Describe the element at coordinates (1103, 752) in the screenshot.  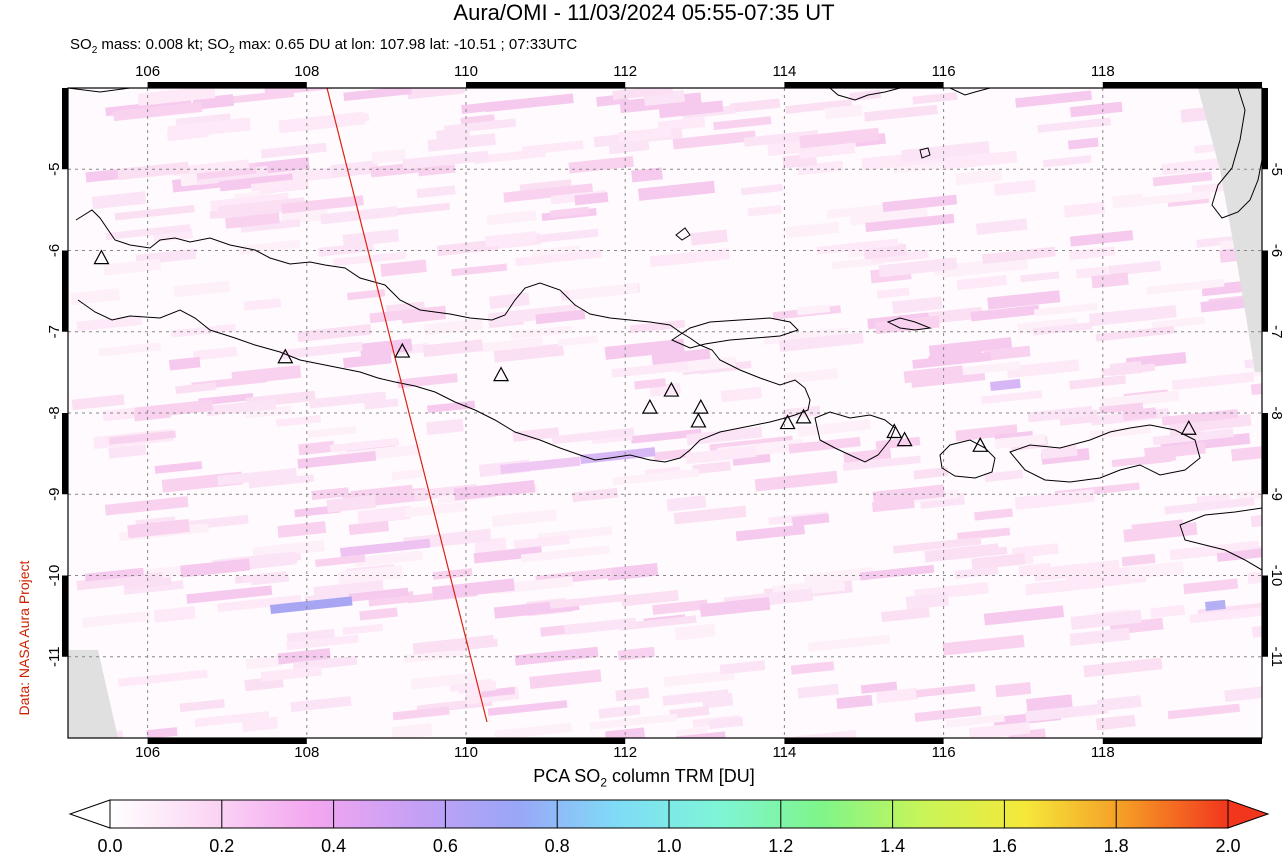
I see `lon-label-bottom: 118` at that location.